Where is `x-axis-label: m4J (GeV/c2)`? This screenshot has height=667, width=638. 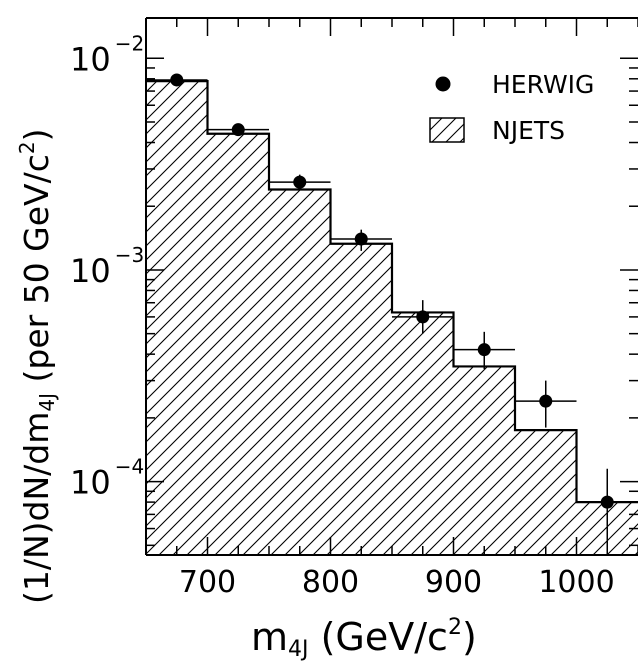 x-axis-label: m4J (GeV/c2) is located at coordinates (364, 638).